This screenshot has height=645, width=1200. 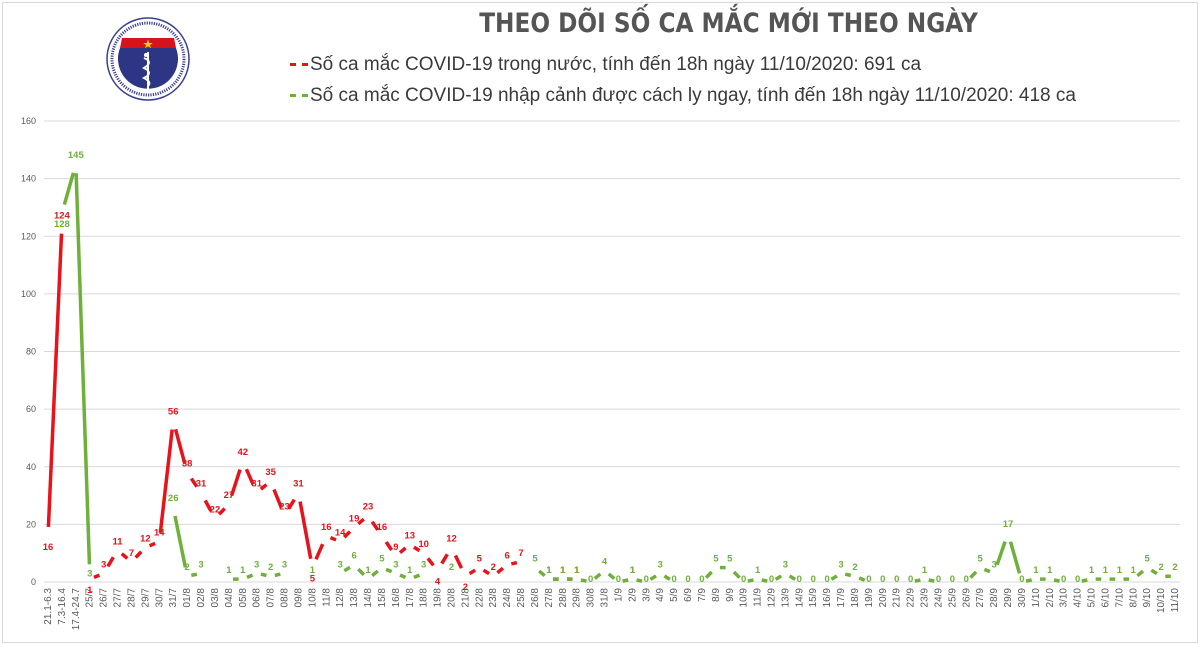 What do you see at coordinates (28, 294) in the screenshot?
I see `y-tick-label: 100` at bounding box center [28, 294].